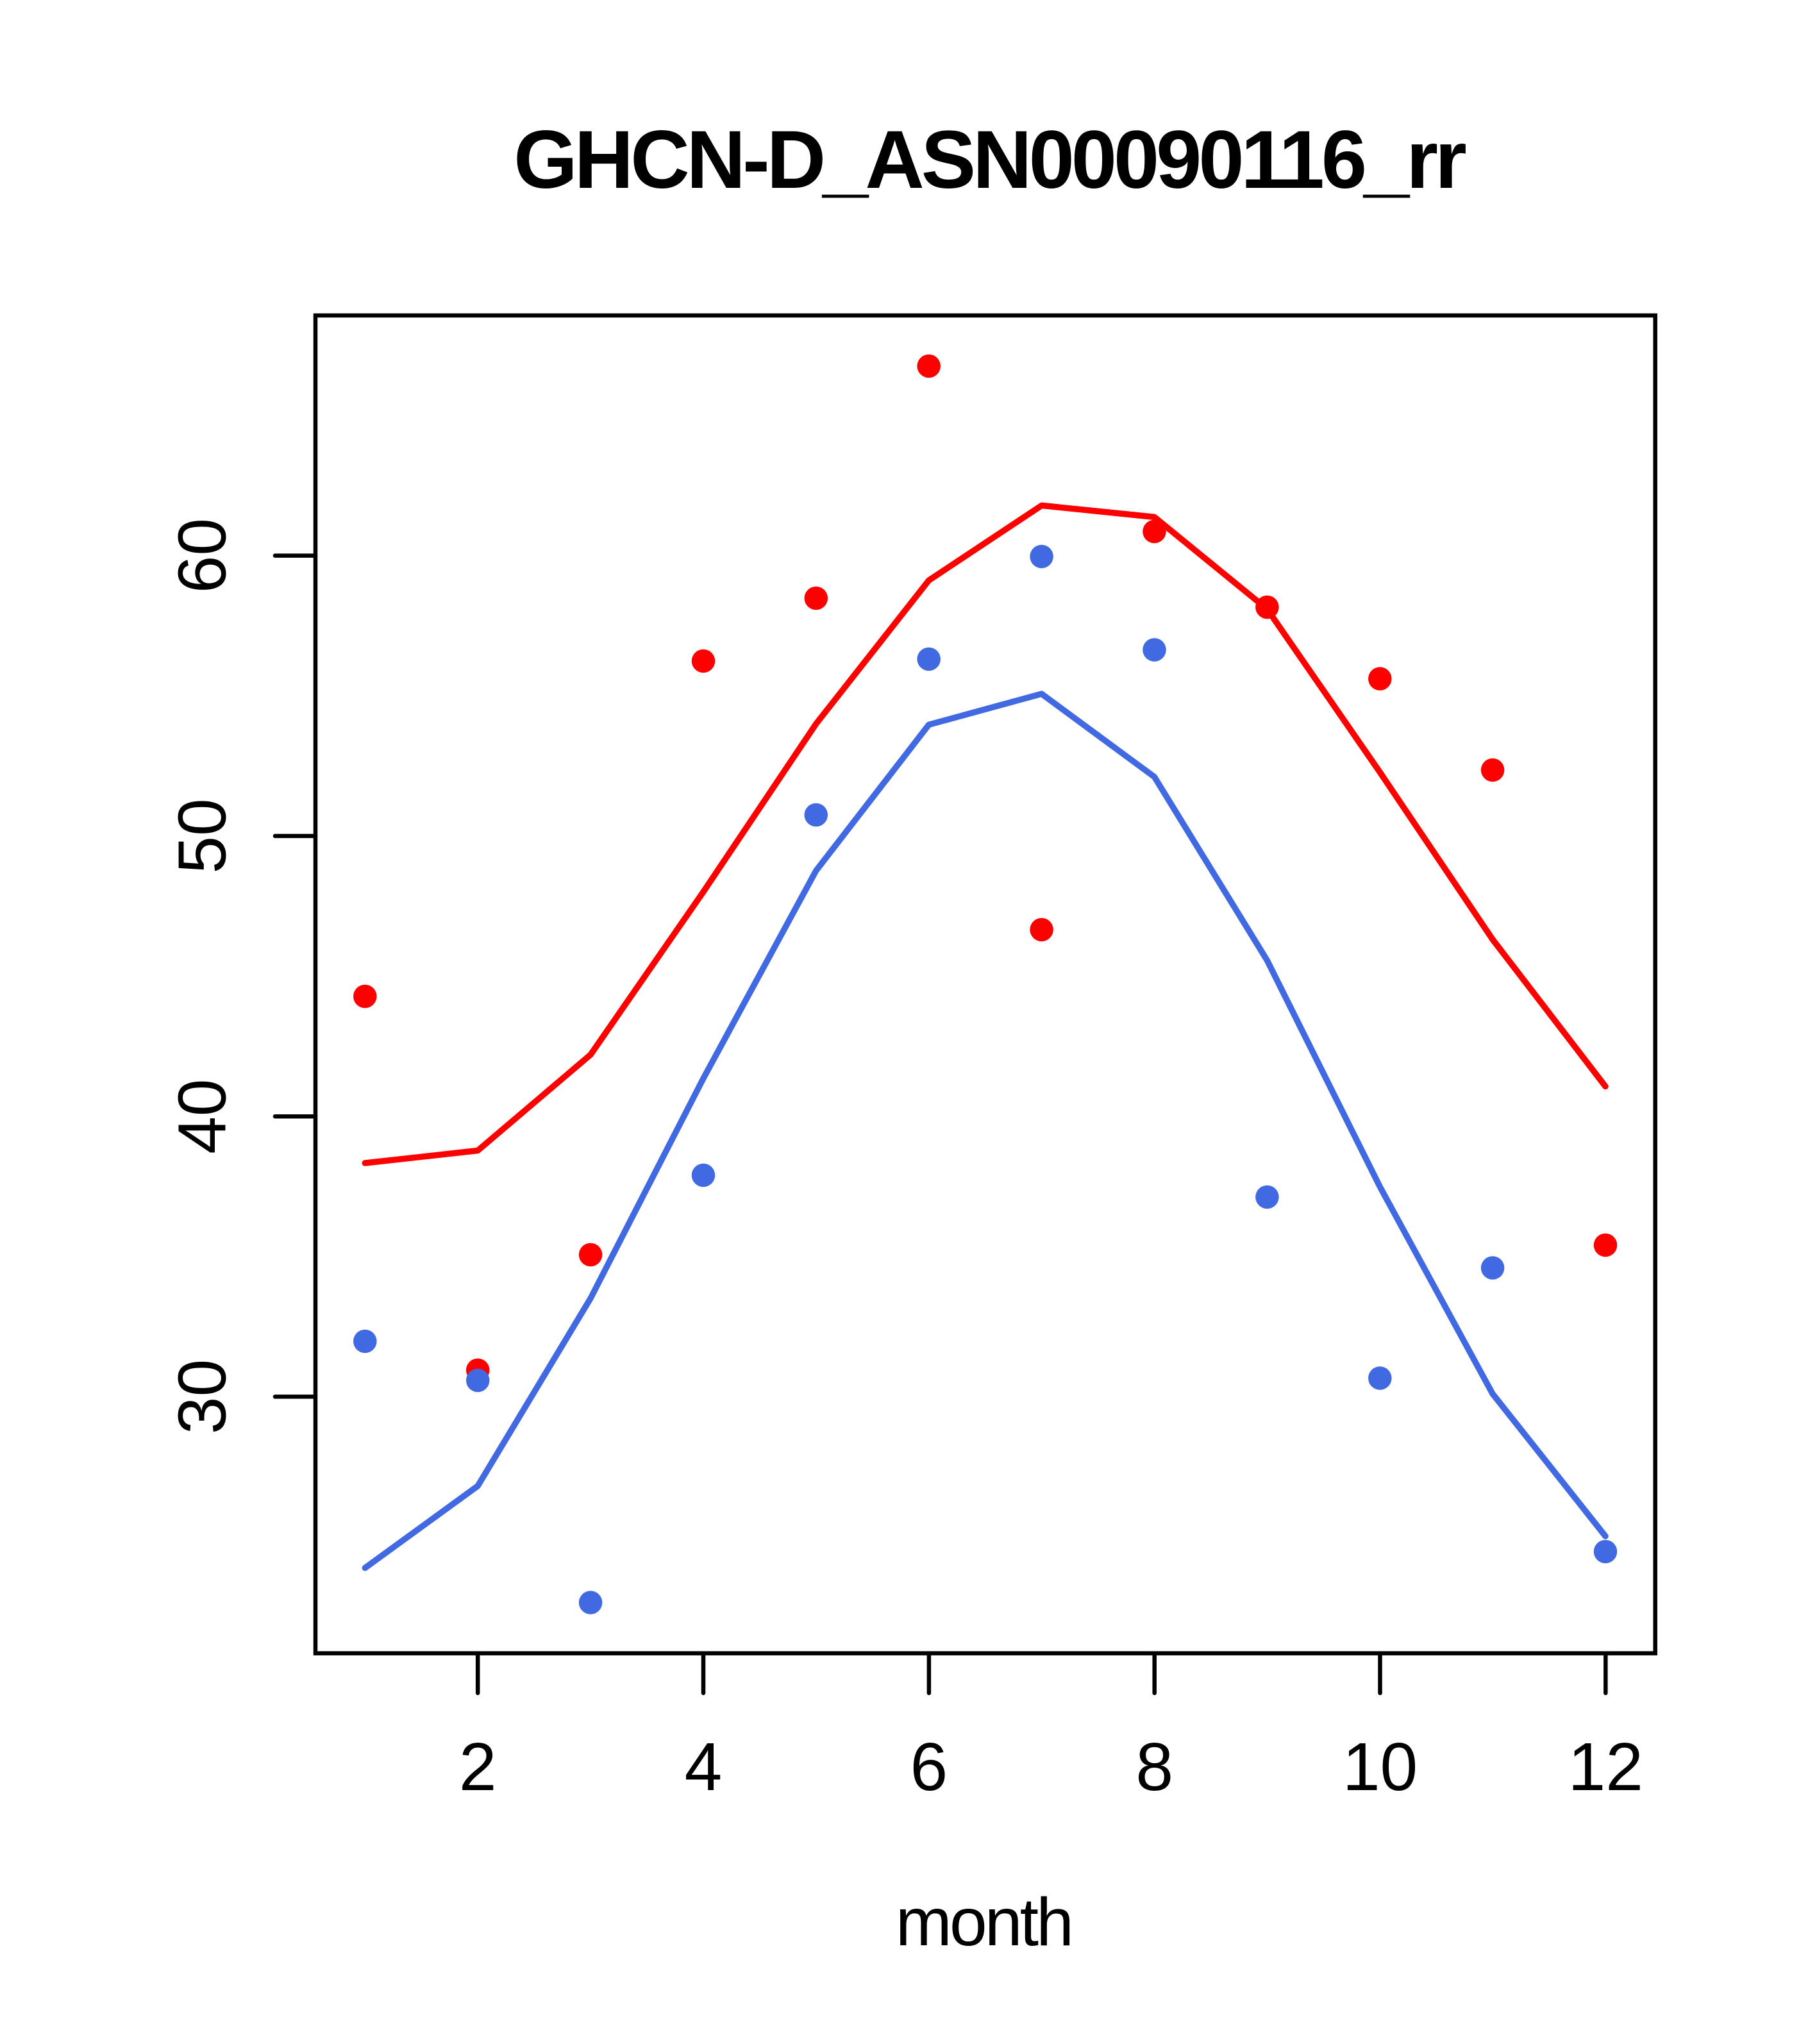 The height and width of the screenshot is (2044, 1817). I want to click on svg-text: month, so click(984, 1922).